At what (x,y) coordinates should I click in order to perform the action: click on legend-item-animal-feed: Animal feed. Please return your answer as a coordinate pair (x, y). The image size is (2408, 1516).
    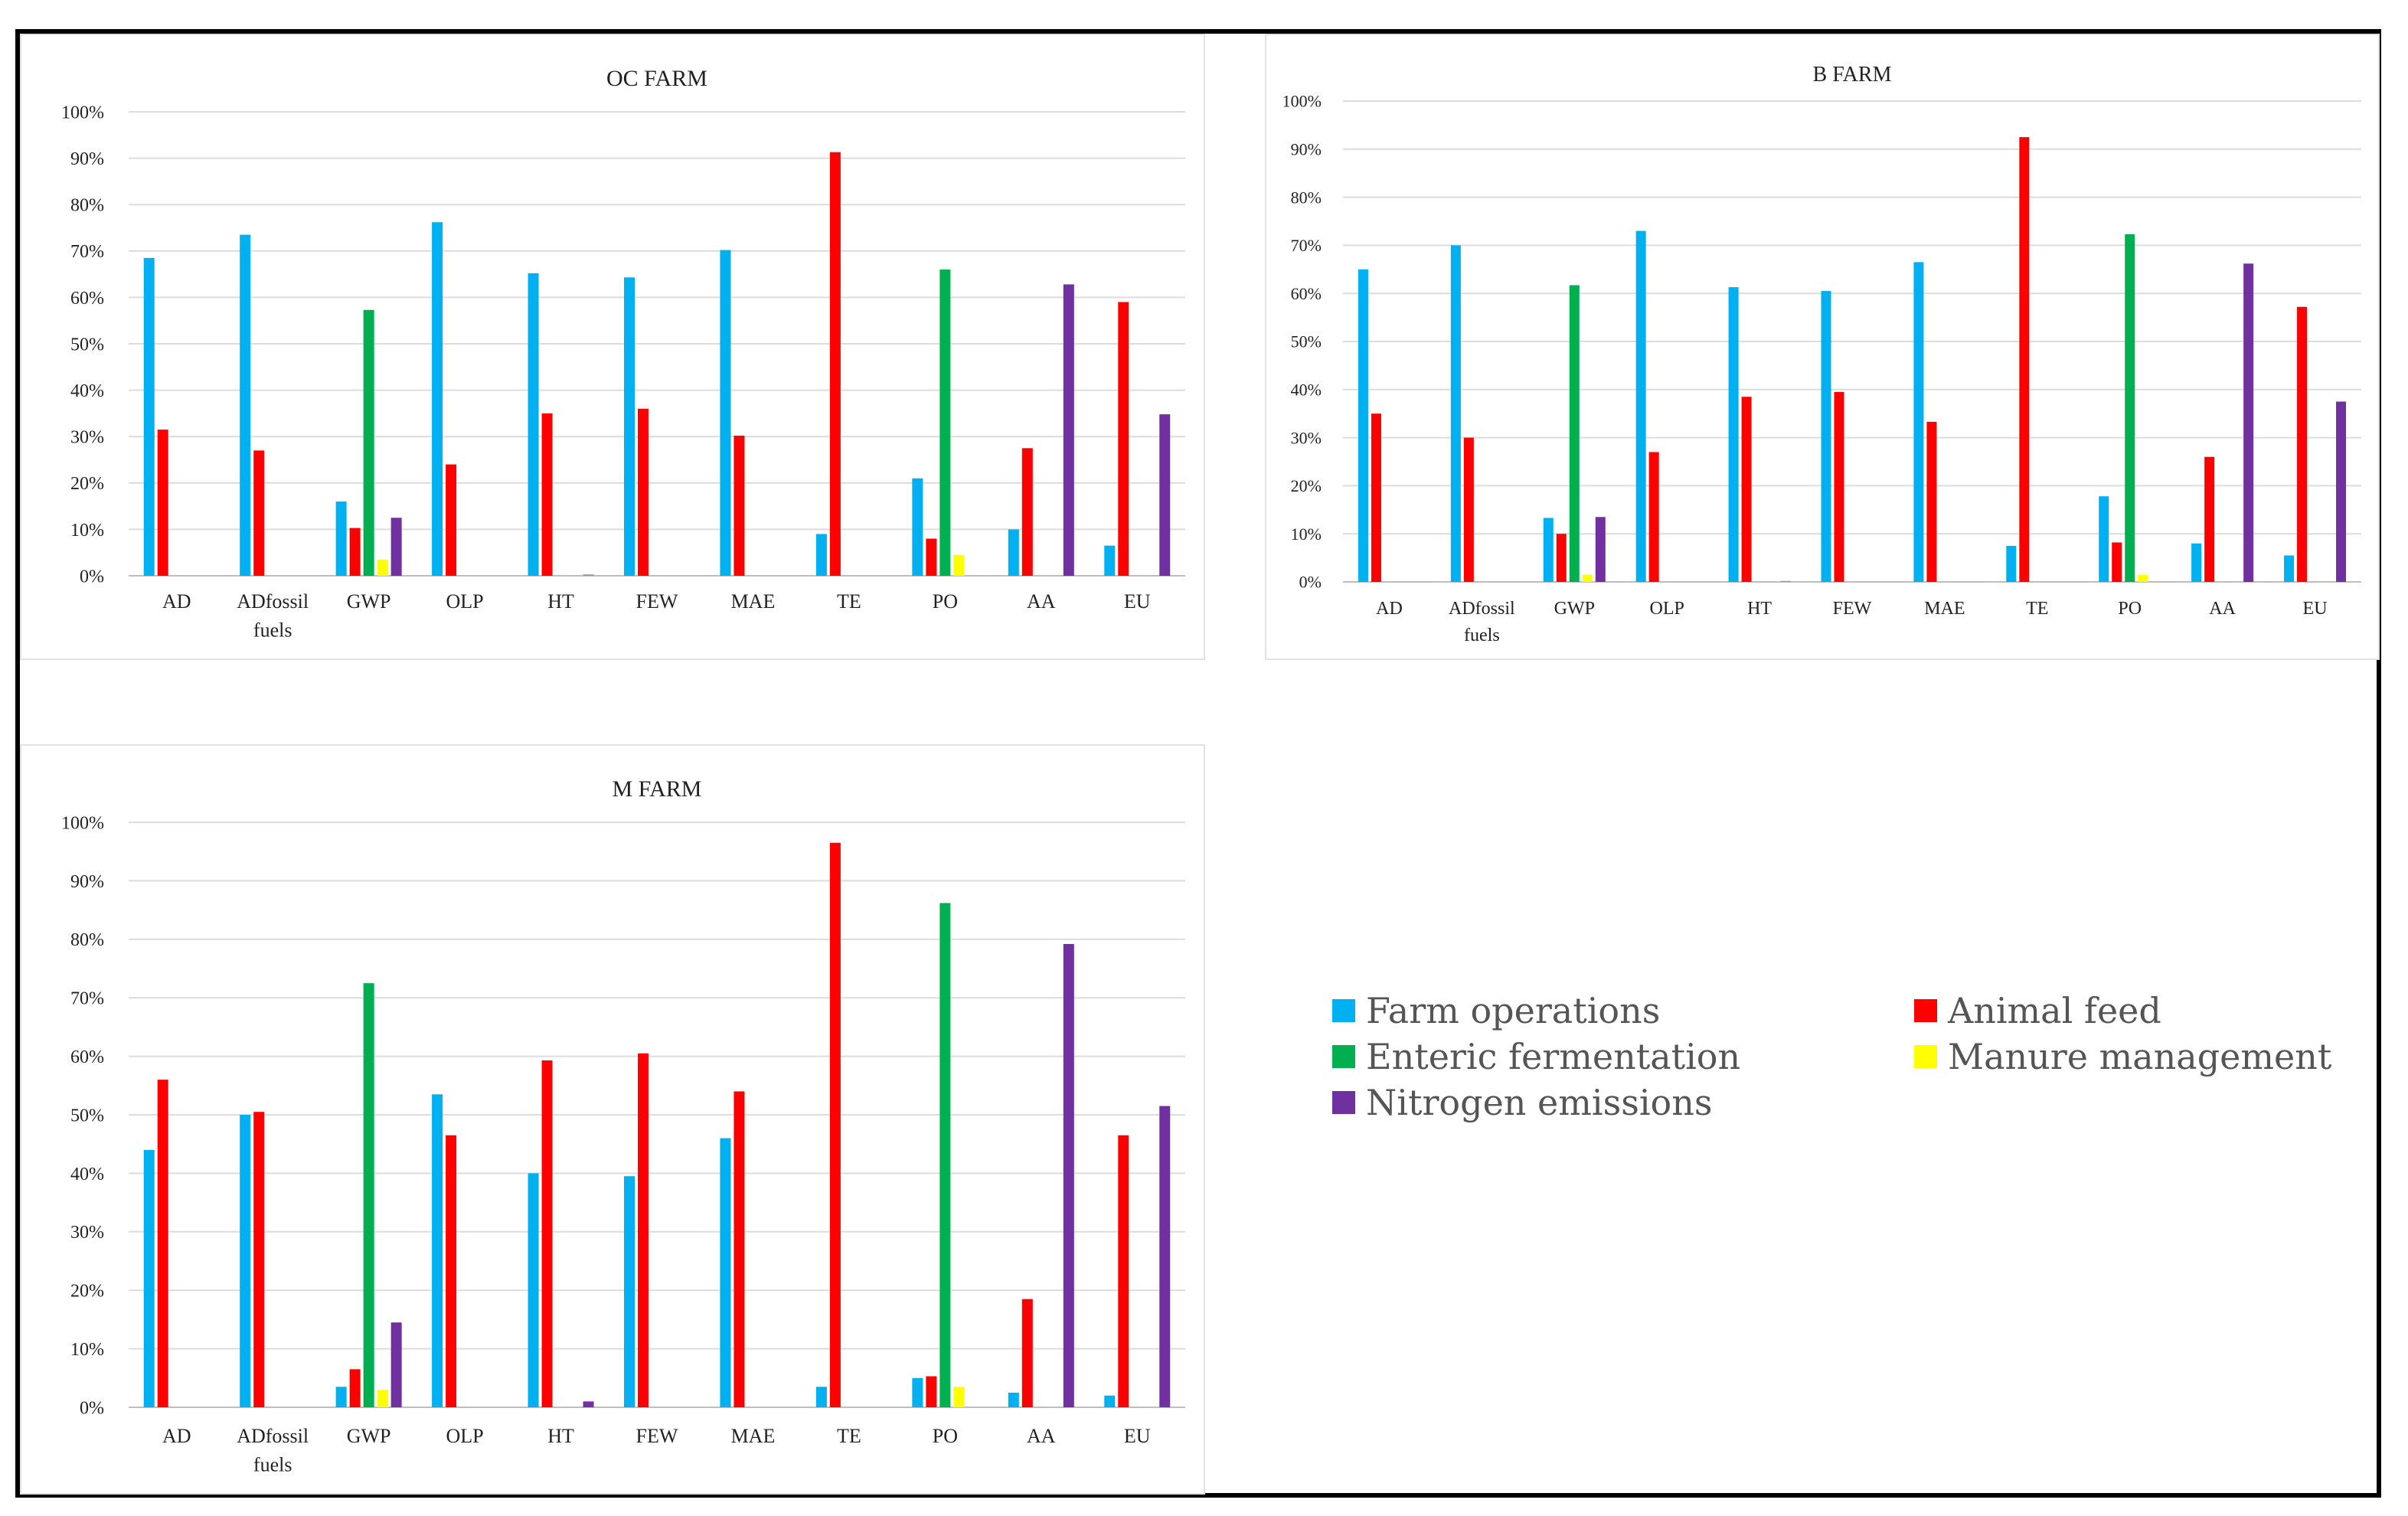
    Looking at the image, I should click on (2037, 1011).